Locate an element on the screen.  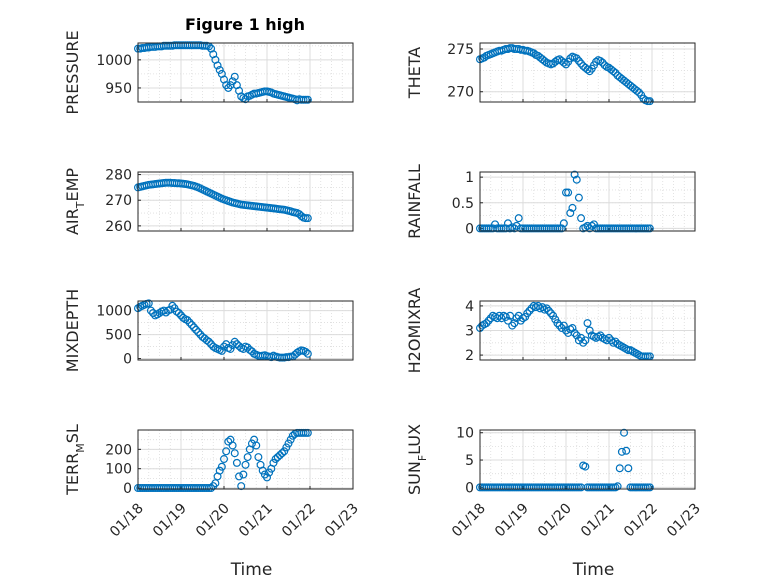
subplot-4: 0 0.5 1 RAINFALL is located at coordinates (550, 201).